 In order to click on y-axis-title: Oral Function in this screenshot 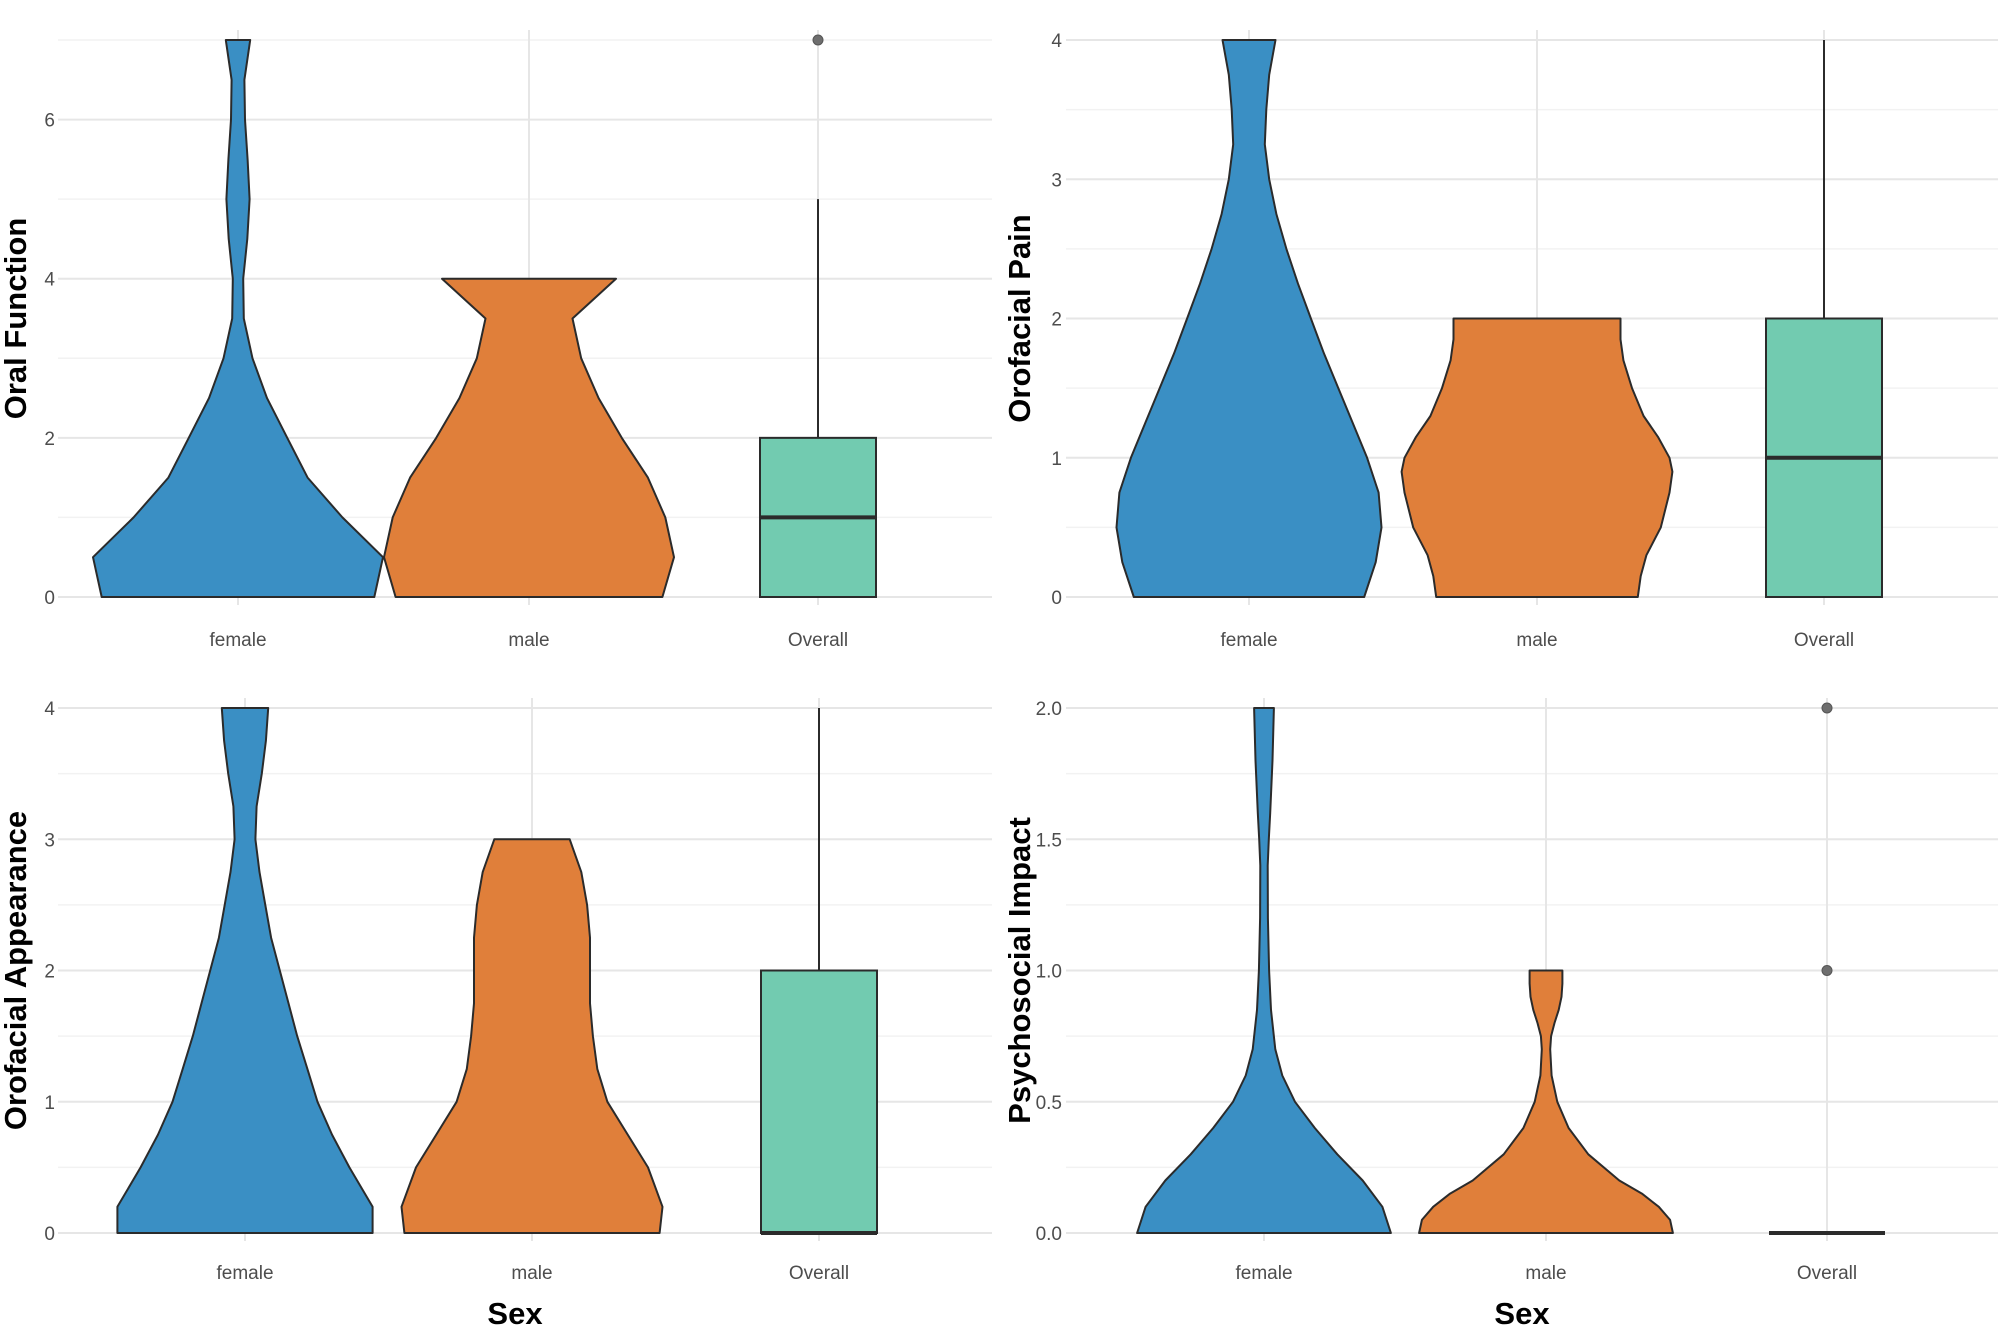, I will do `click(16, 319)`.